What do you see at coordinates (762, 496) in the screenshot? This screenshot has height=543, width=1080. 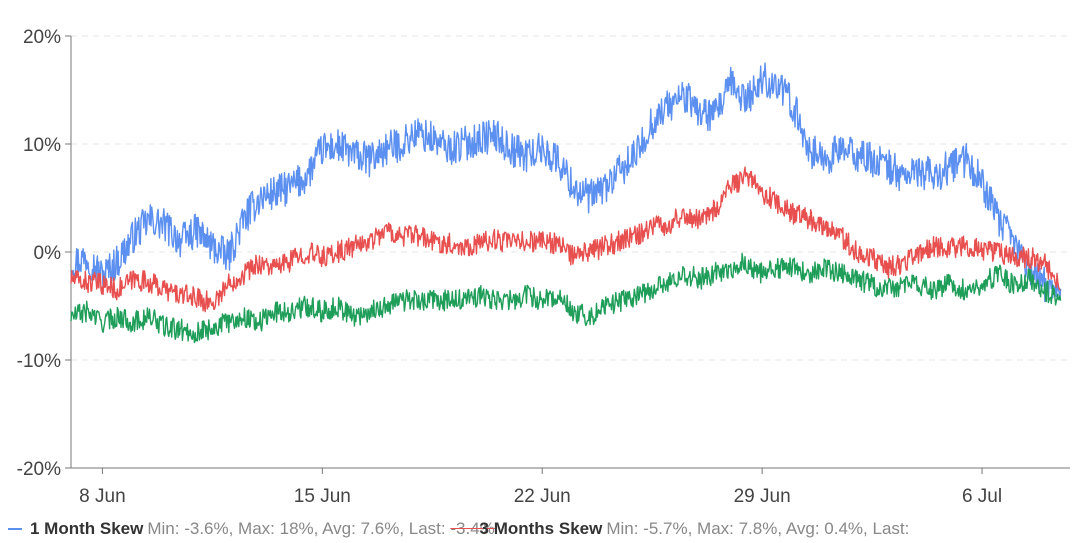 I see `x-tick-label: 29 Jun` at bounding box center [762, 496].